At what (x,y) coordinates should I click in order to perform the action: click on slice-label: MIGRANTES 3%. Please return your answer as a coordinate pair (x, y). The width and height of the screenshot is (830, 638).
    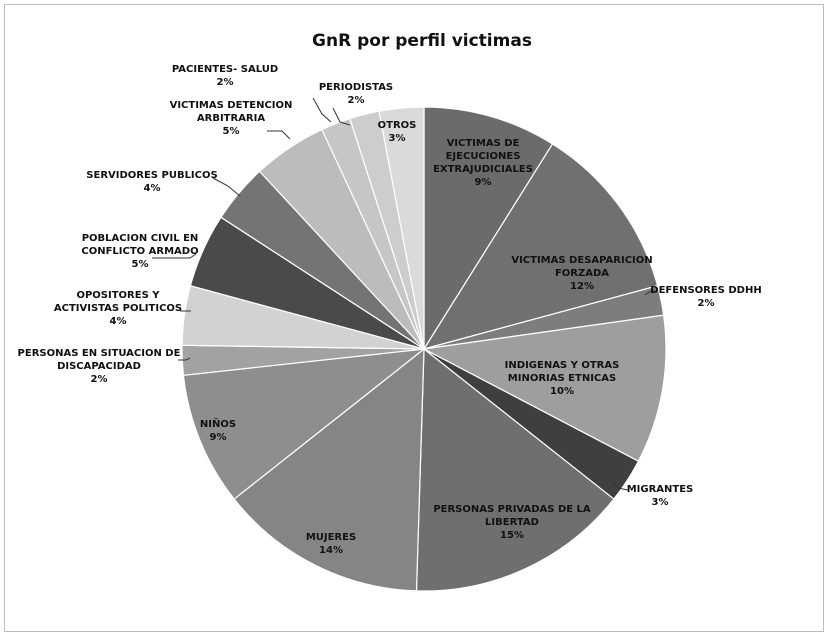
    Looking at the image, I should click on (660, 496).